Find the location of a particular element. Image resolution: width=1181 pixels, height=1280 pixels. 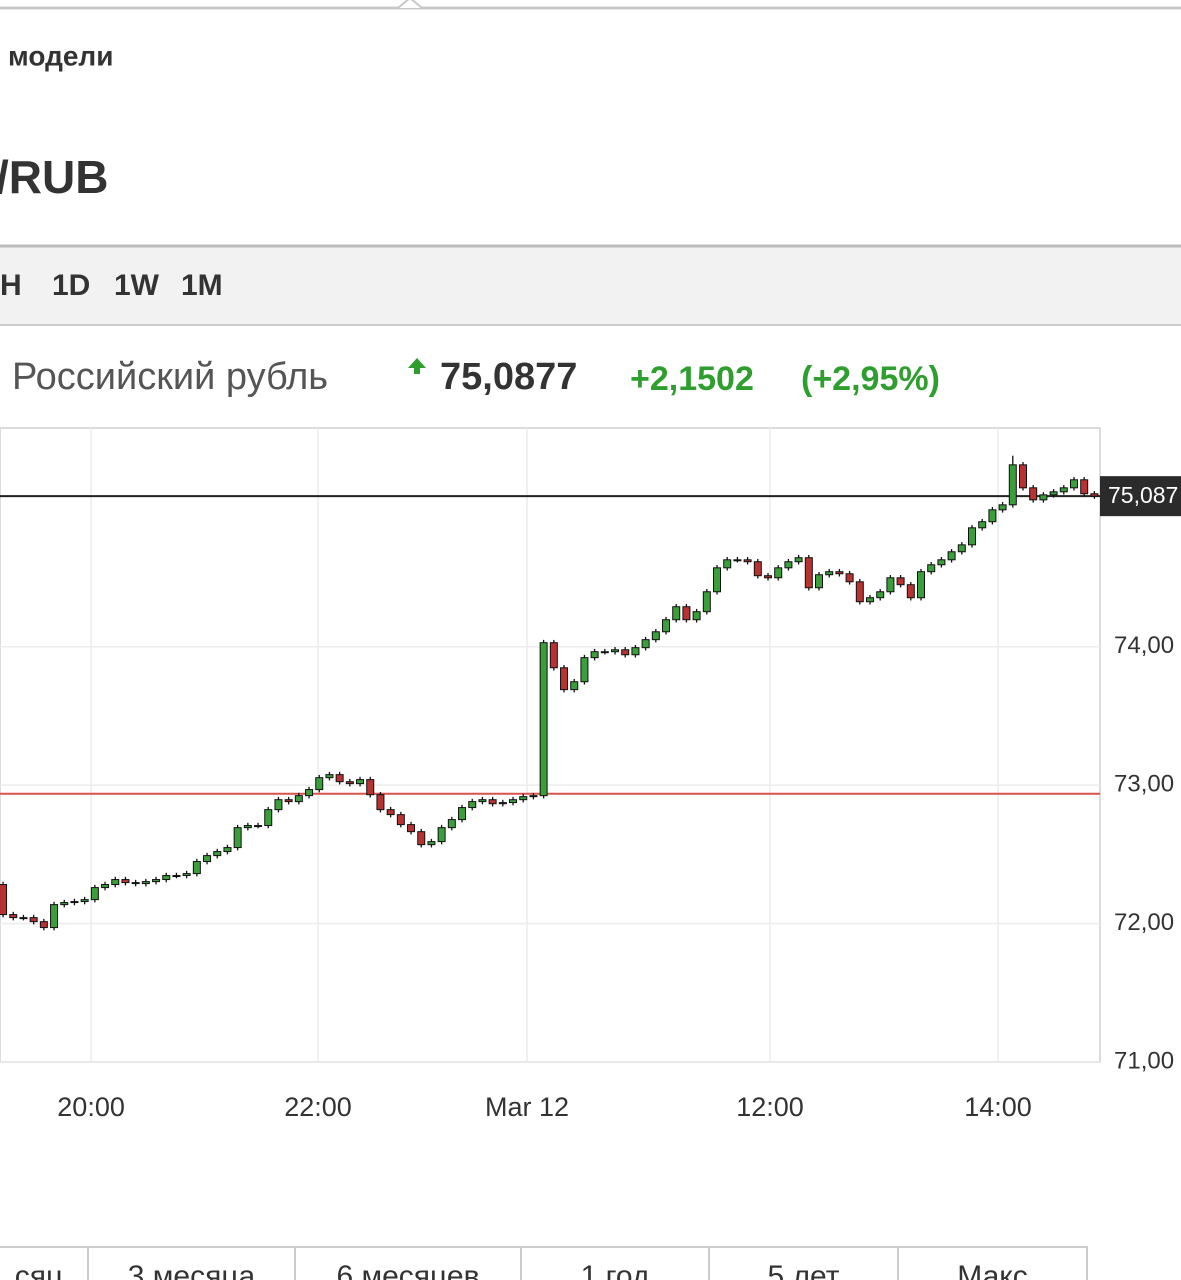

x-tick-label: Mar 12 is located at coordinates (527, 1107).